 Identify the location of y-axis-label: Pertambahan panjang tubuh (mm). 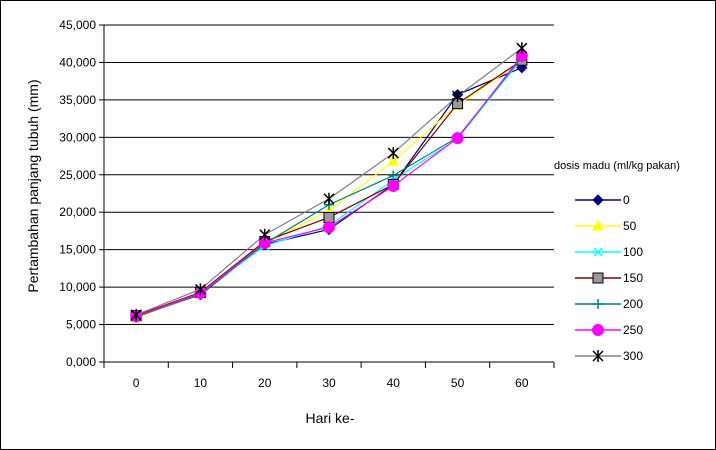
(33, 185).